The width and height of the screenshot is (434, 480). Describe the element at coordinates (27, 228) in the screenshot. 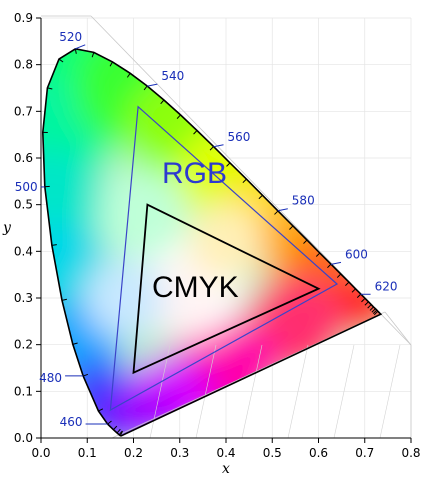

I see `y-axis-ticks: 0.0 0.1 0.2 0.3 0.4 0.5 0.6 0.7 0.8 0.9` at that location.